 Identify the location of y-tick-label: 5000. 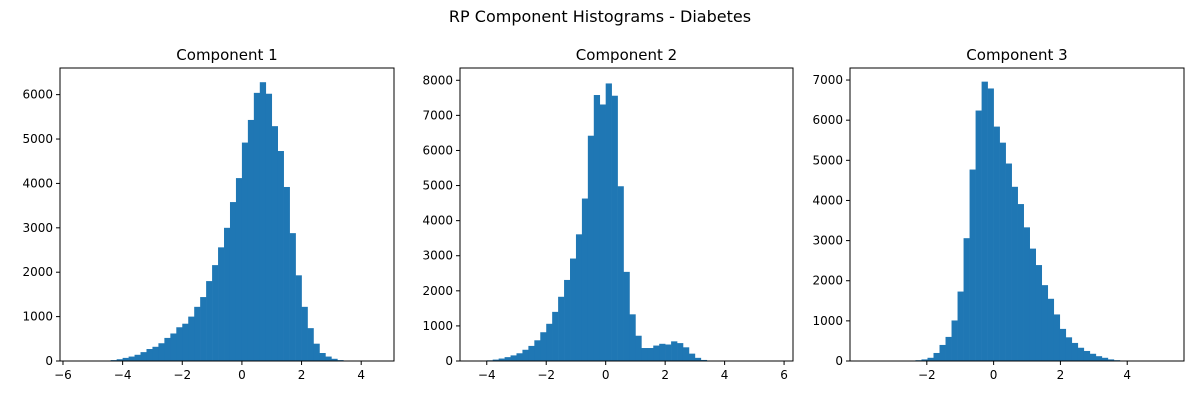
(437, 186).